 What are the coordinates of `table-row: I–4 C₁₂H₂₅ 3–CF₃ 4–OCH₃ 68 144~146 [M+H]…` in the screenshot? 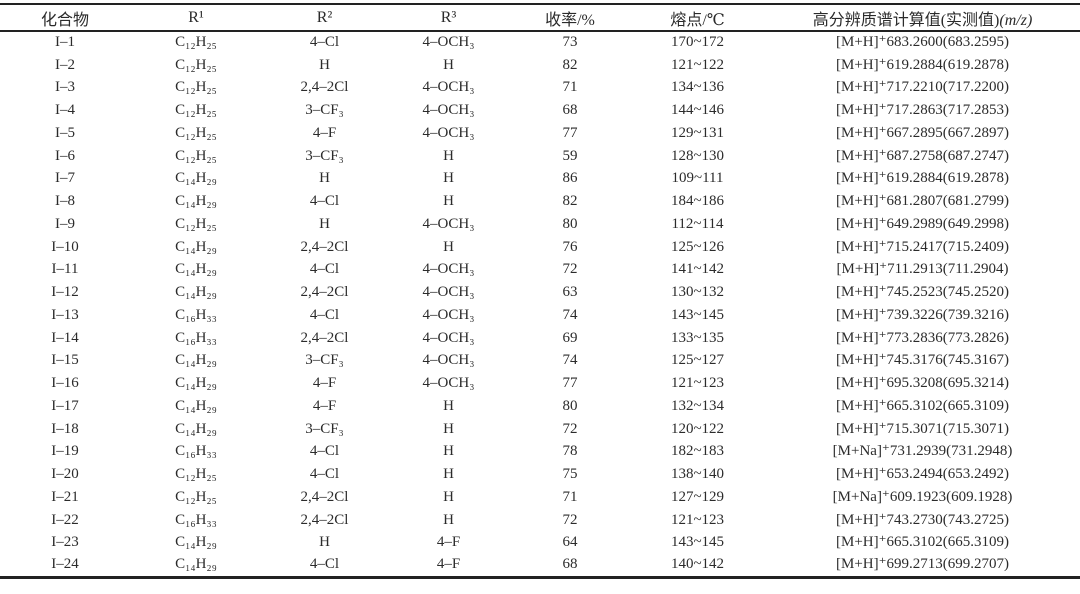 It's located at (540, 110).